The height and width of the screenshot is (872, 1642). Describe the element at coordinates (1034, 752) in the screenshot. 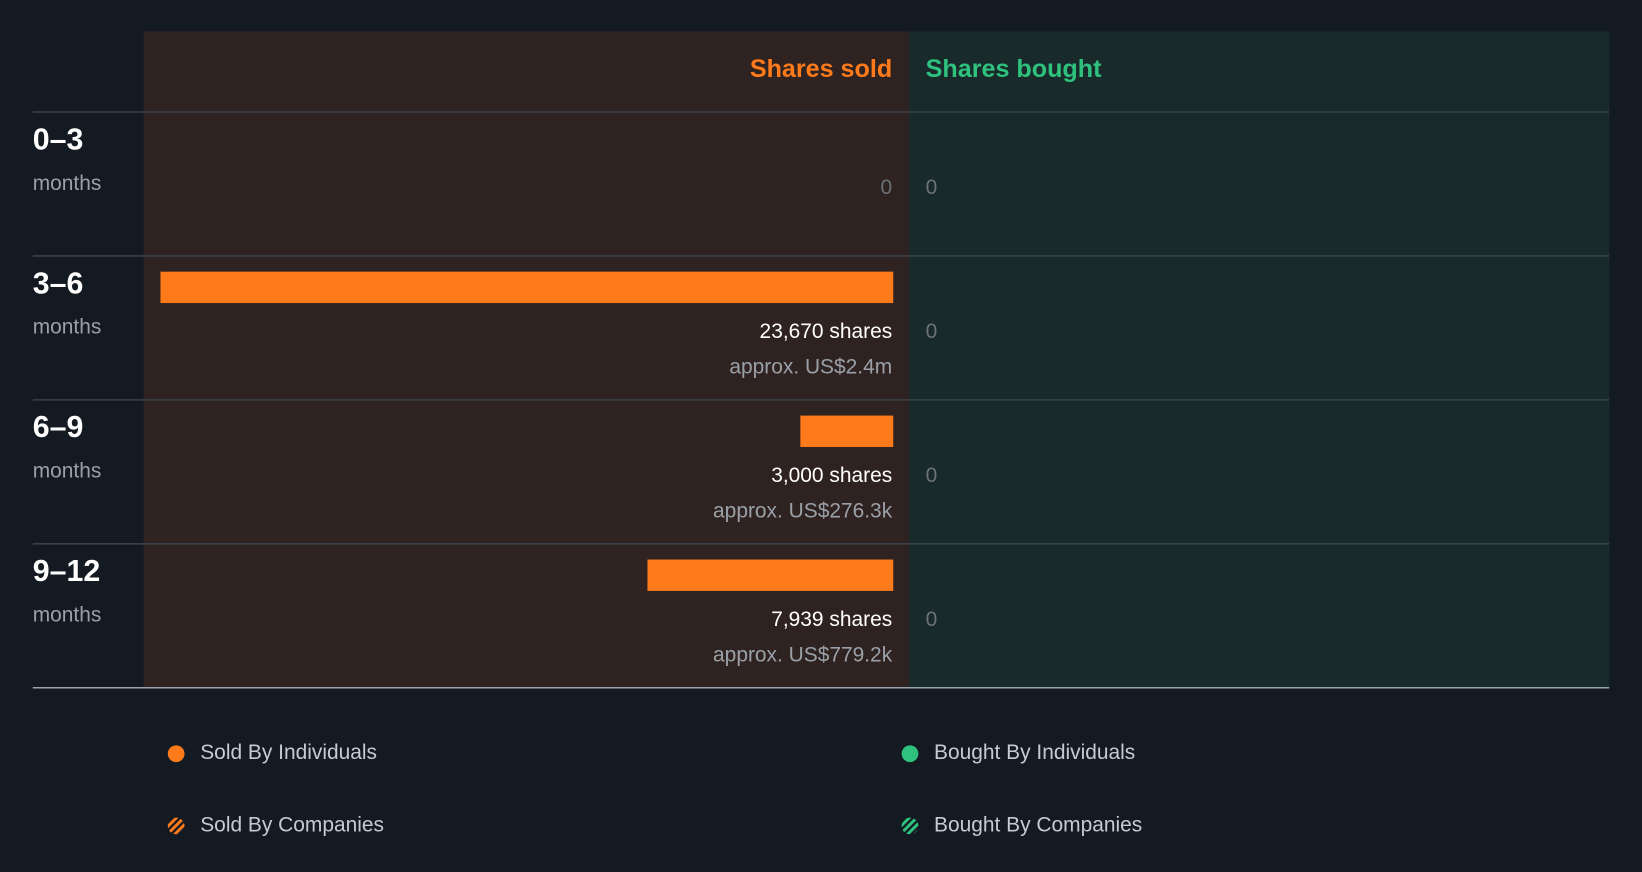

I see `legend-label: Bought By Individuals` at that location.